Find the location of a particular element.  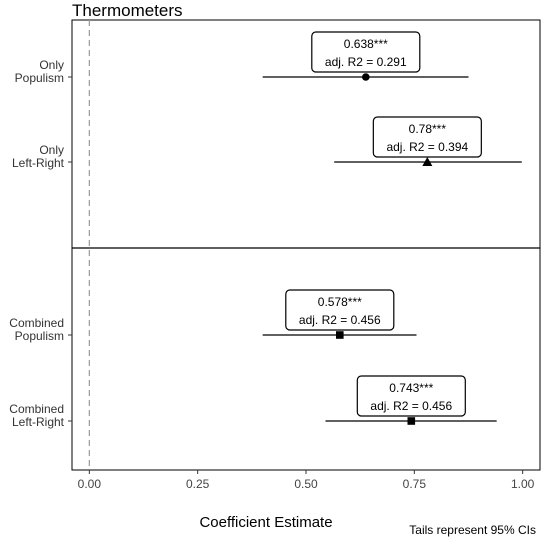

y-tick-label: Only Left-Right is located at coordinates (38, 156).